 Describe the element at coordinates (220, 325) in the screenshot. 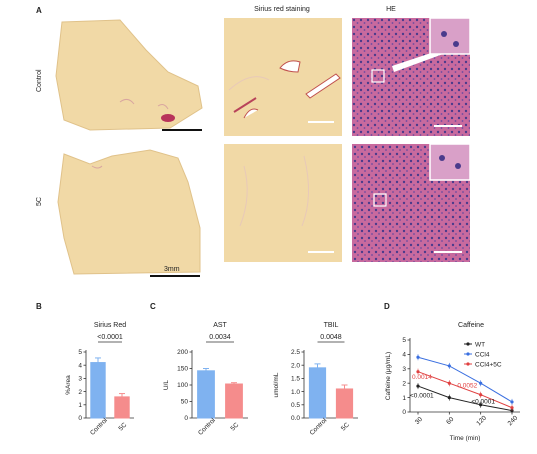

I see `chart-title: AST` at that location.